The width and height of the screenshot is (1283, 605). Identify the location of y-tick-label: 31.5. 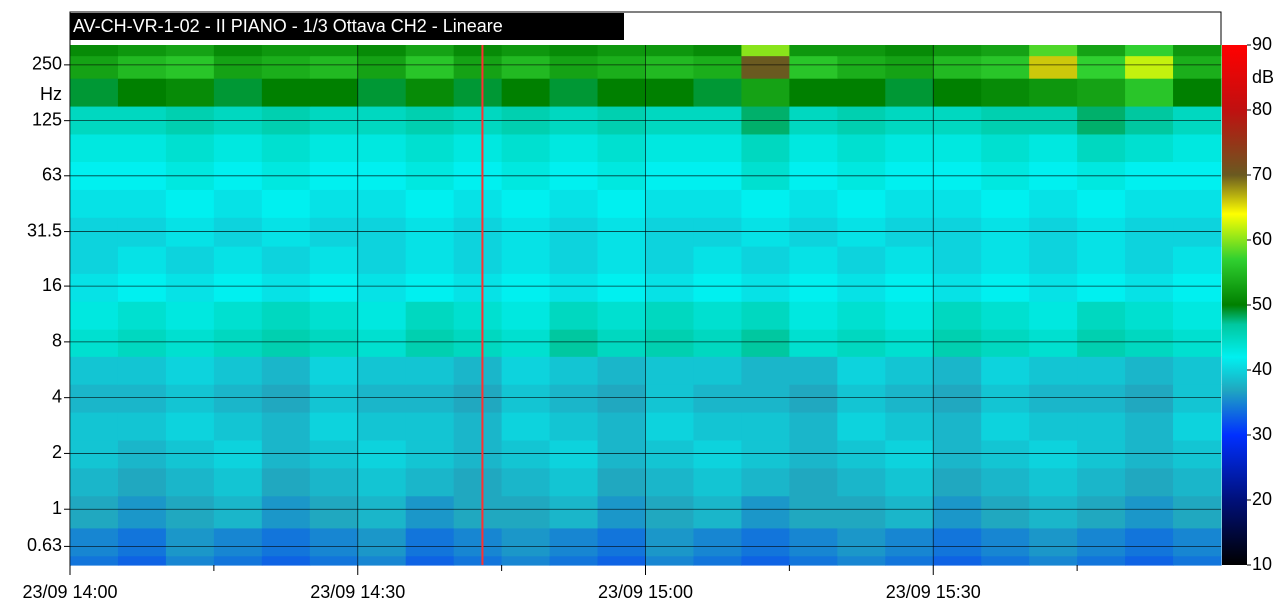
(44, 230).